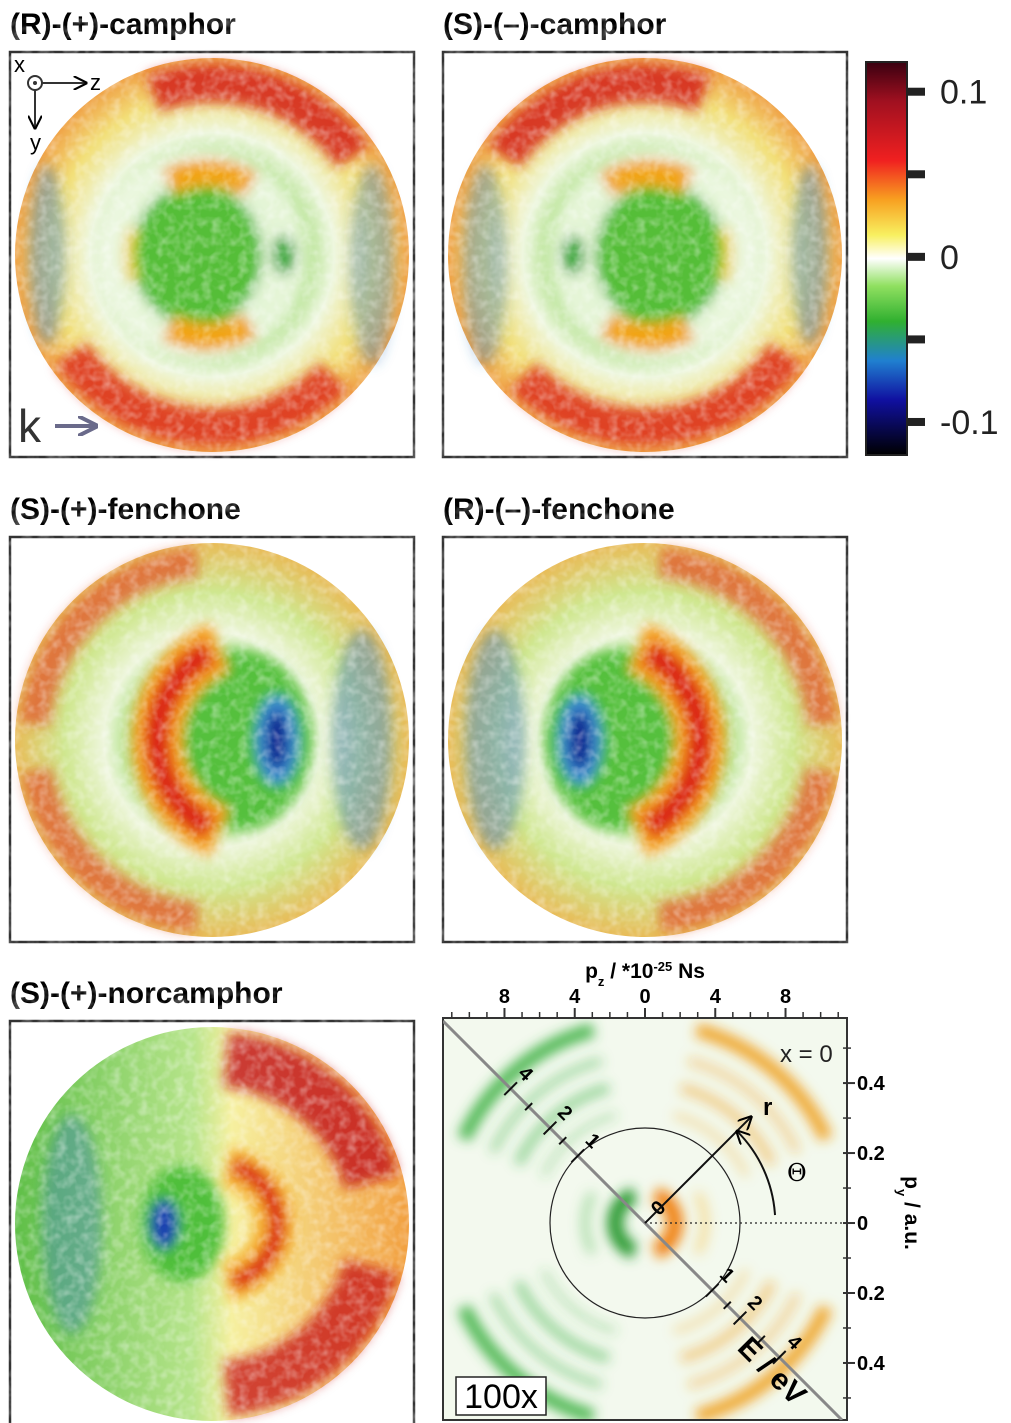 The height and width of the screenshot is (1423, 1011). I want to click on radius-arrow, so click(697, 1170).